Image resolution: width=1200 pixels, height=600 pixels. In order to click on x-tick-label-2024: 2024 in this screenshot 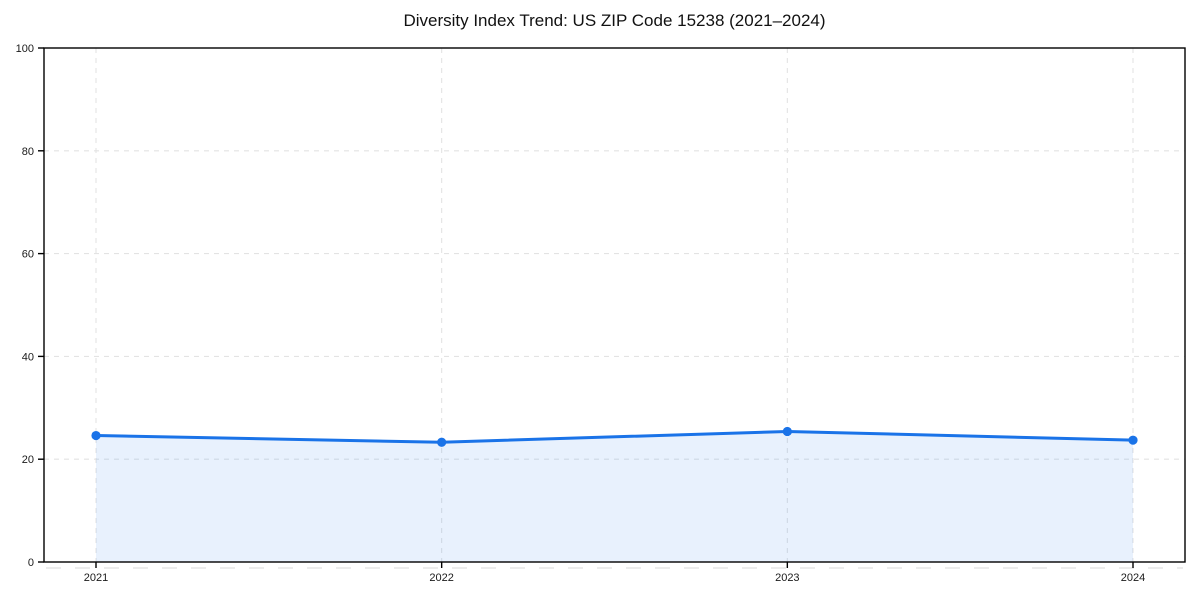, I will do `click(1133, 578)`.